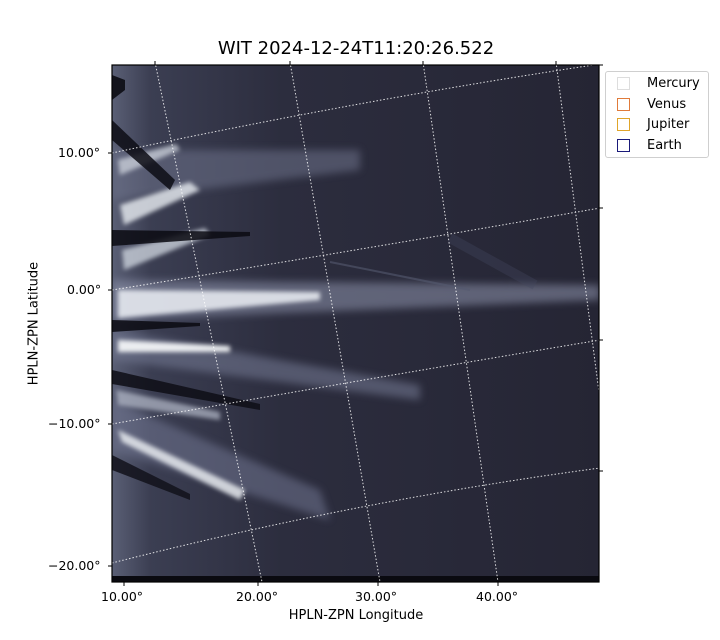 This screenshot has height=640, width=720. Describe the element at coordinates (668, 124) in the screenshot. I see `legend-label: Jupiter` at that location.